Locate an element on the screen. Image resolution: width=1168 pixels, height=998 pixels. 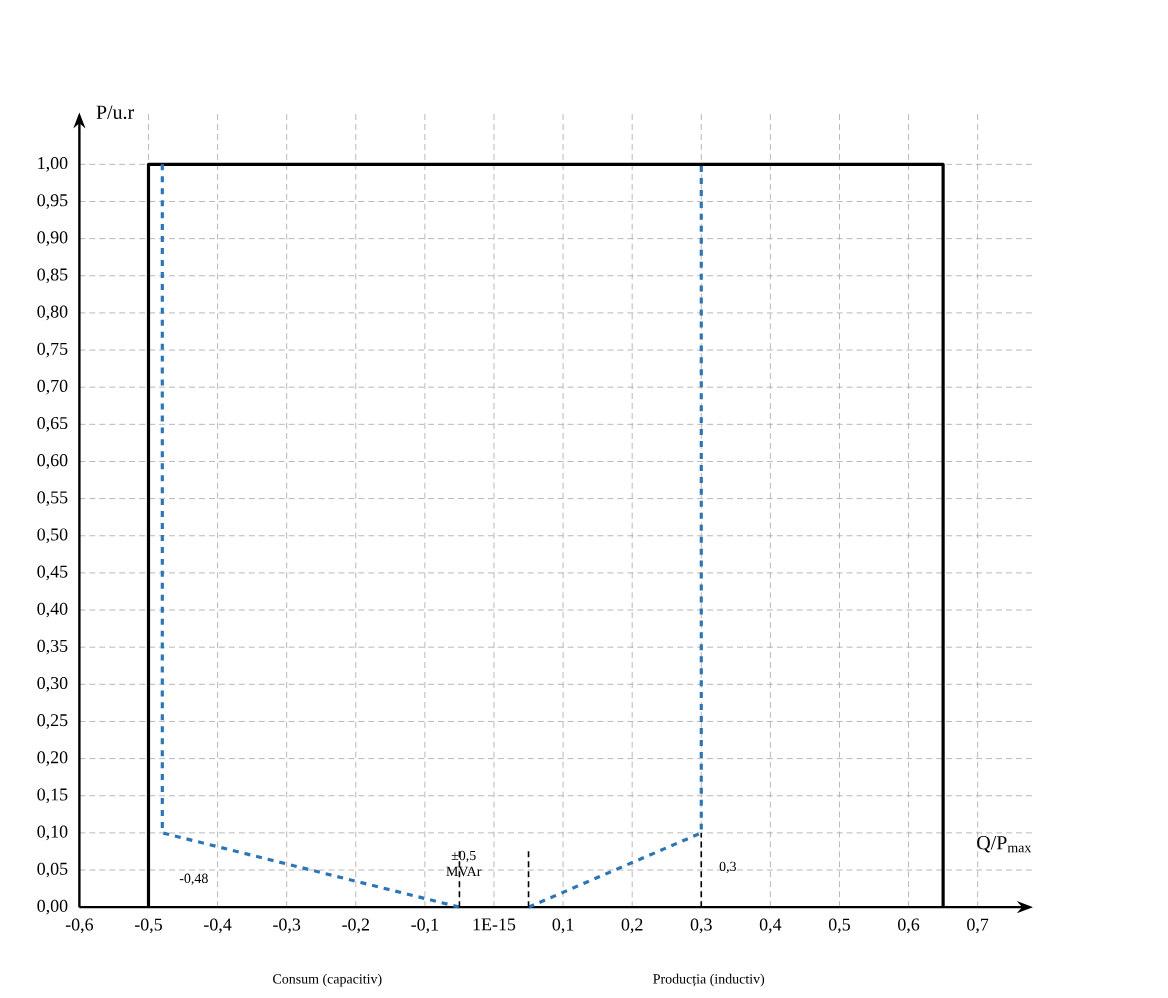
x-tick-label: -0,1 is located at coordinates (425, 926).